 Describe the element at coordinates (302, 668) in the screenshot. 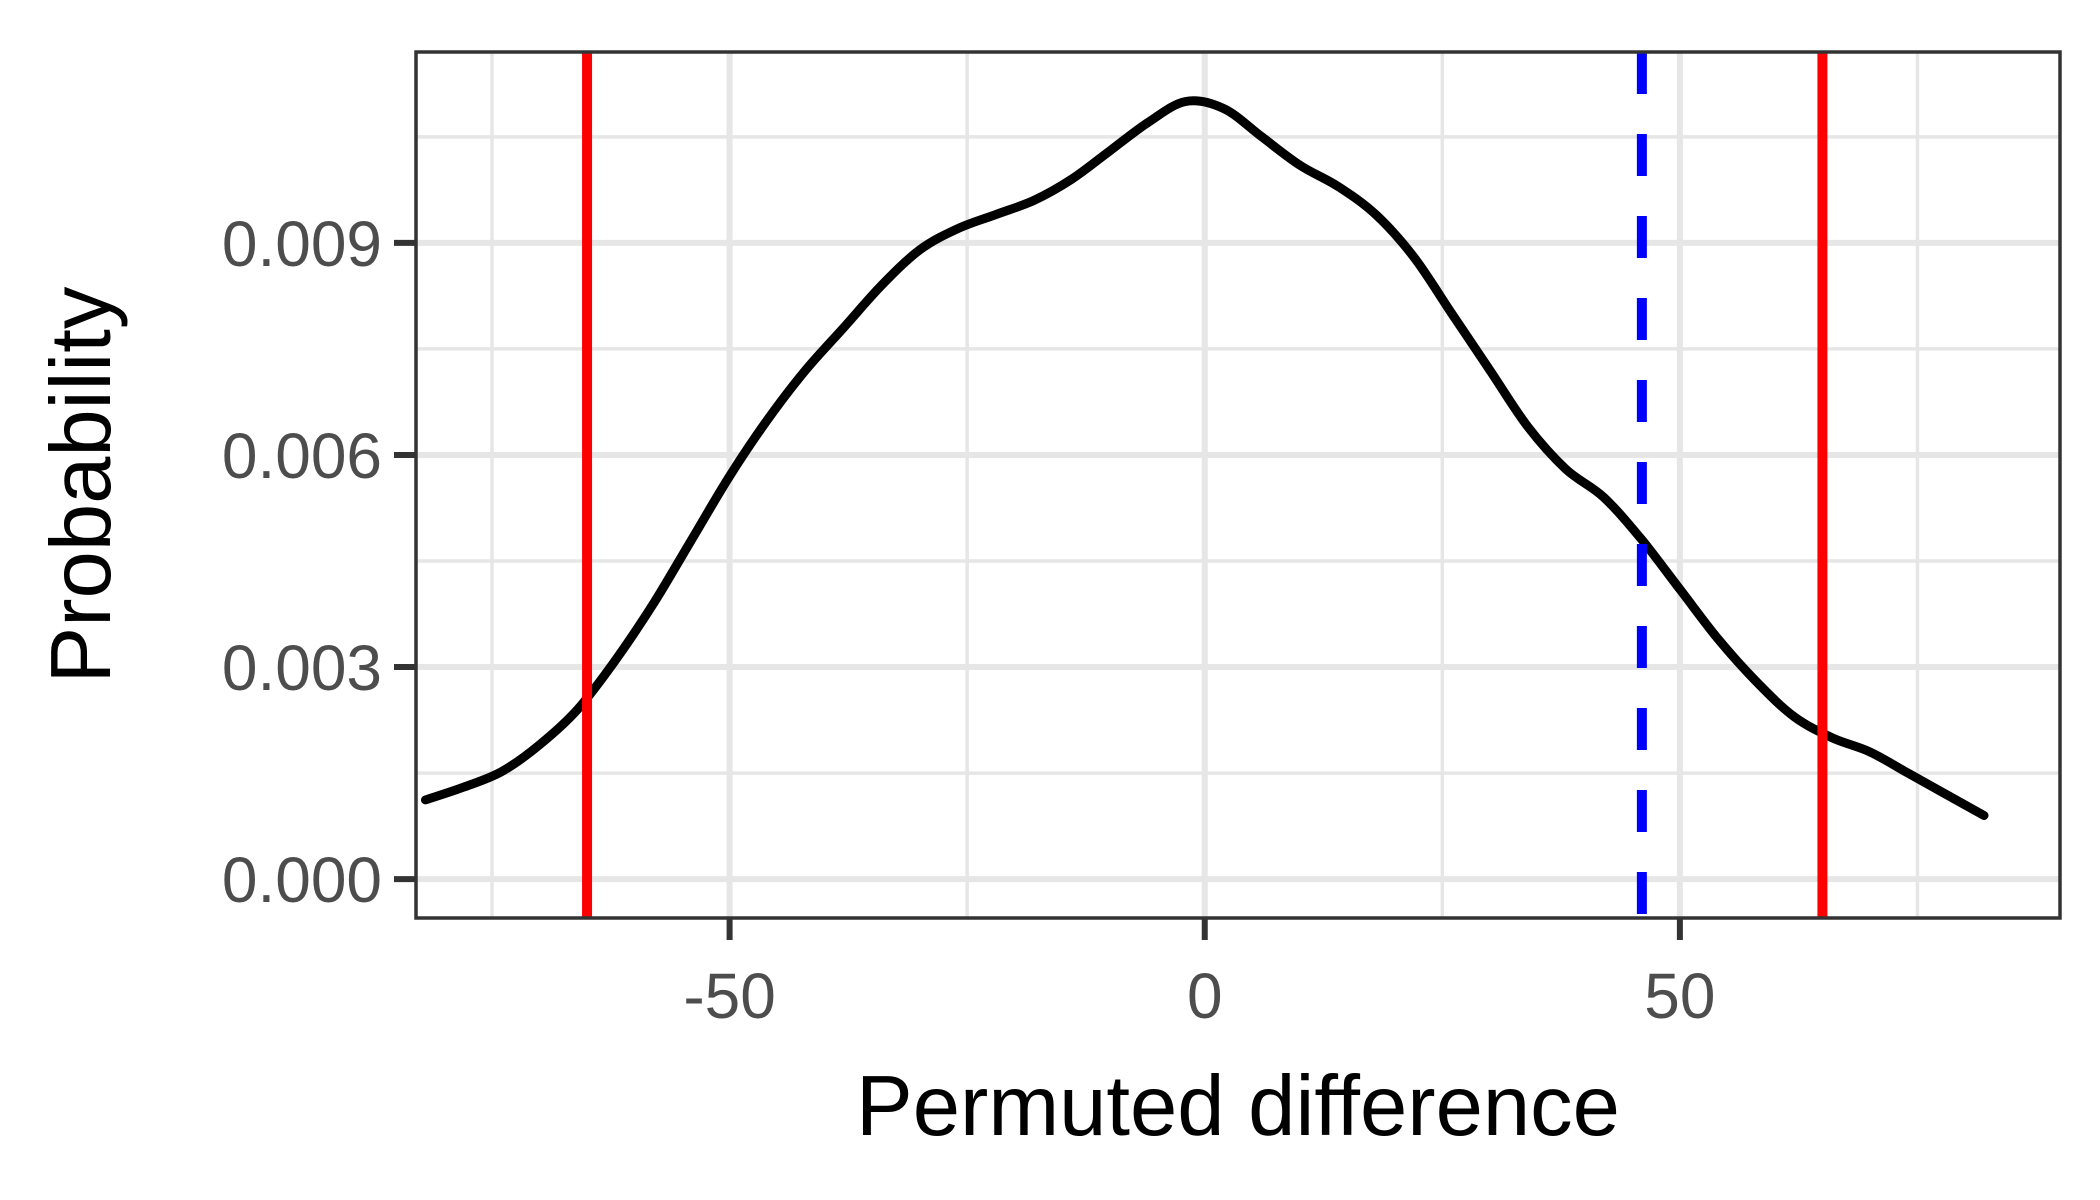

I see `y-tick-label: 0.003` at that location.